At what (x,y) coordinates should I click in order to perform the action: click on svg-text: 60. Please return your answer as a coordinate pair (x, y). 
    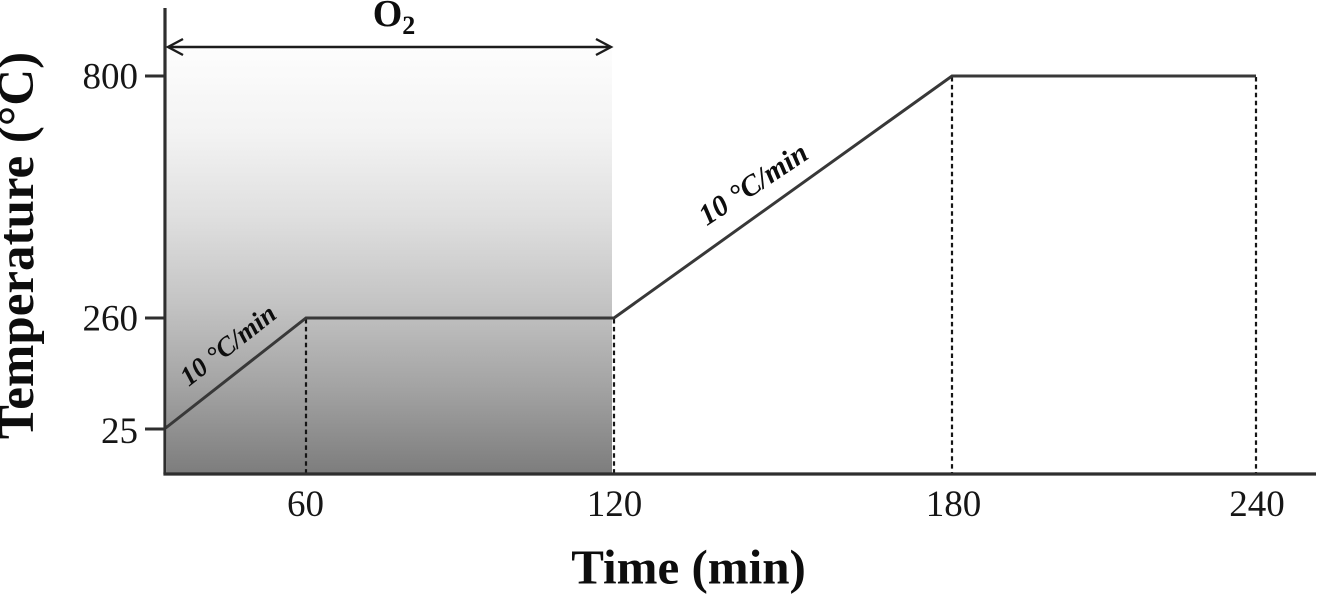
    Looking at the image, I should click on (305, 504).